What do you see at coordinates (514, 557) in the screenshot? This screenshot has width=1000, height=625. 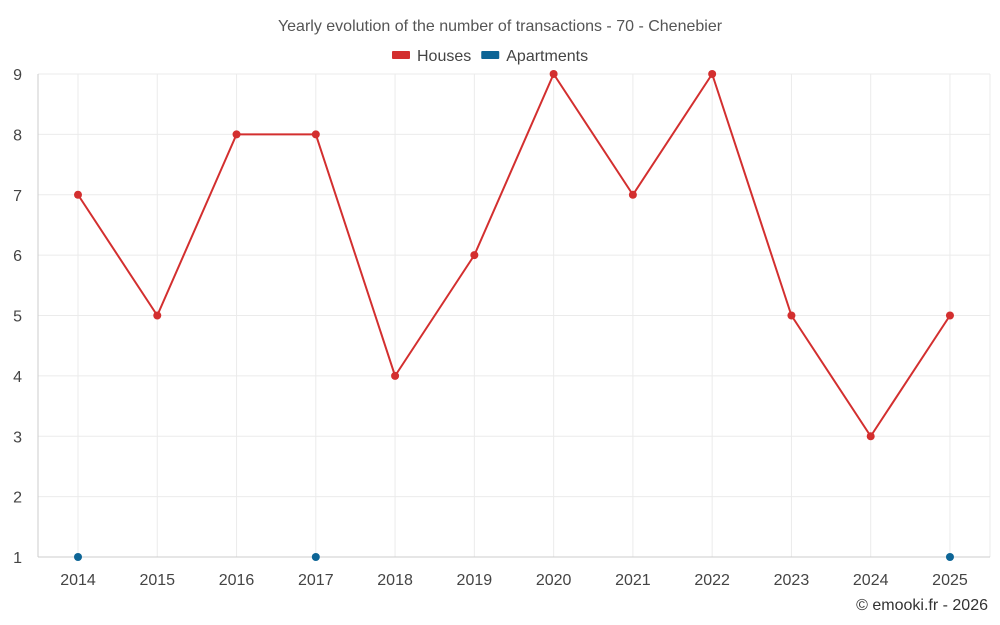 I see `series-apartments` at bounding box center [514, 557].